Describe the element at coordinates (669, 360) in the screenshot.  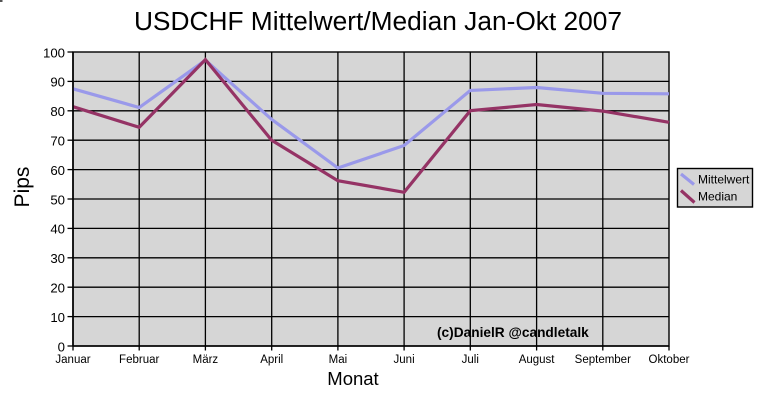
I see `svg-text: Oktober` at that location.